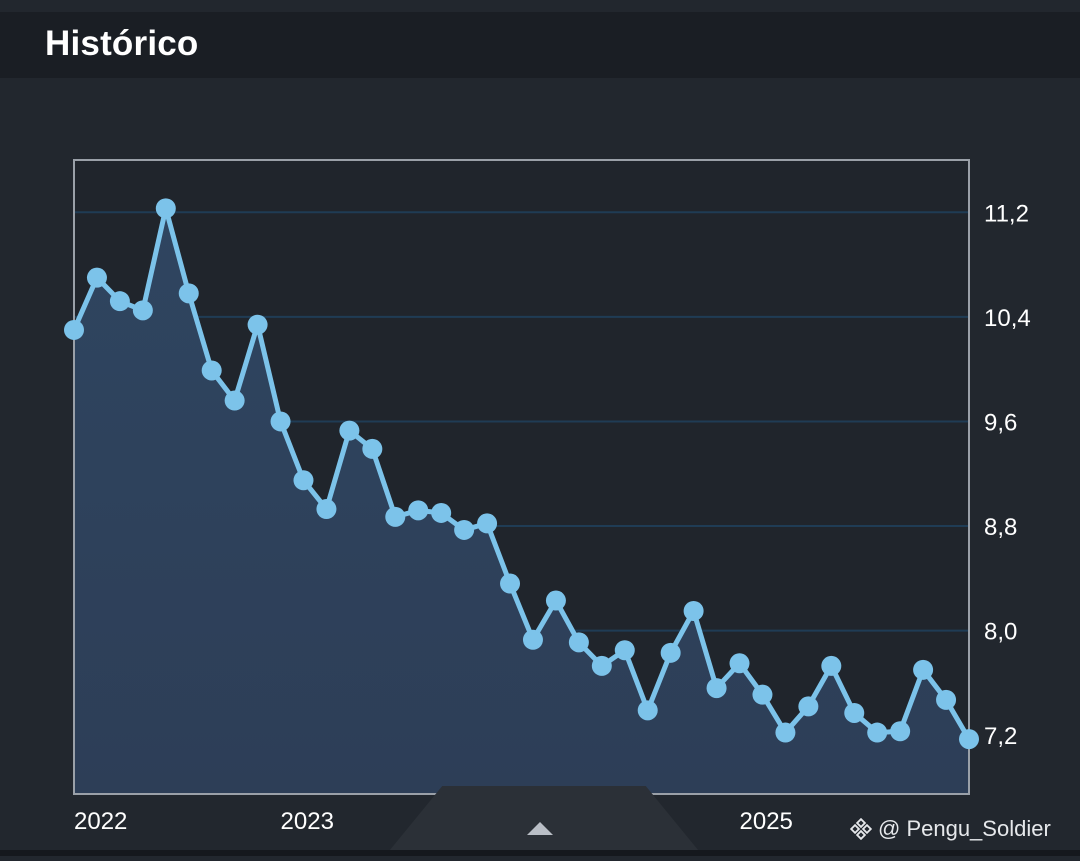  I want to click on binance-logo-icon, so click(861, 829).